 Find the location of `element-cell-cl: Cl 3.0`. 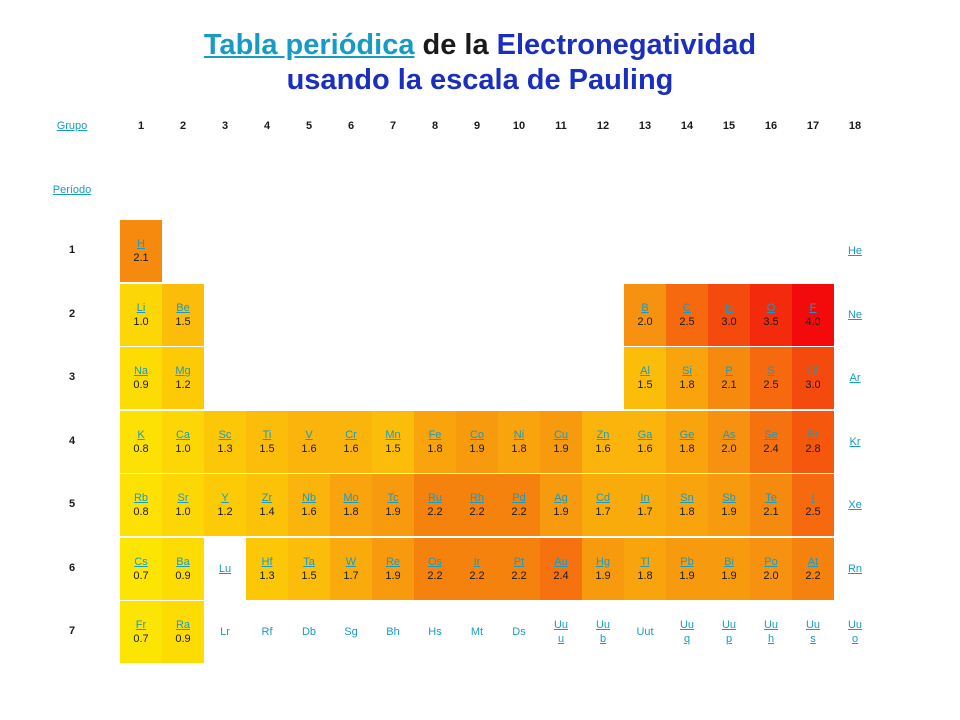

element-cell-cl: Cl 3.0 is located at coordinates (813, 378).